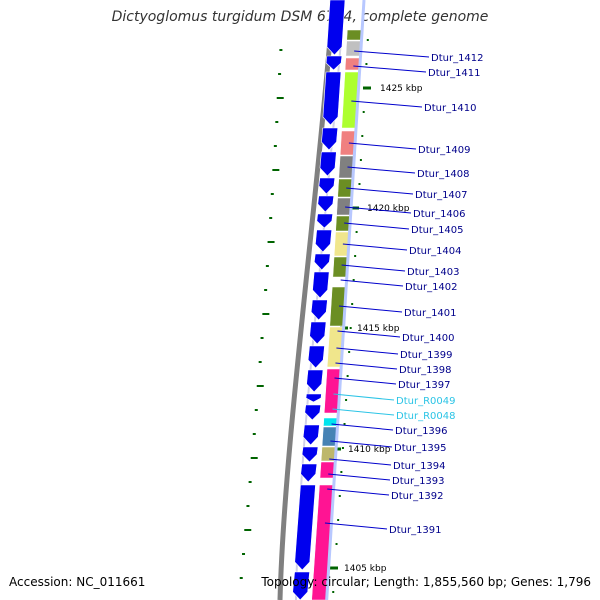 The height and width of the screenshot is (600, 600). I want to click on accession-text: Accession: NC_011661, so click(77, 582).